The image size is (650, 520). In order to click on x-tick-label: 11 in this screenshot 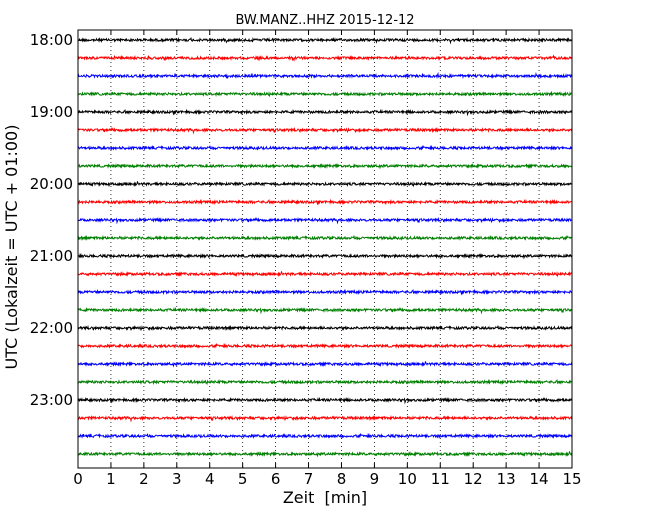, I will do `click(440, 479)`.